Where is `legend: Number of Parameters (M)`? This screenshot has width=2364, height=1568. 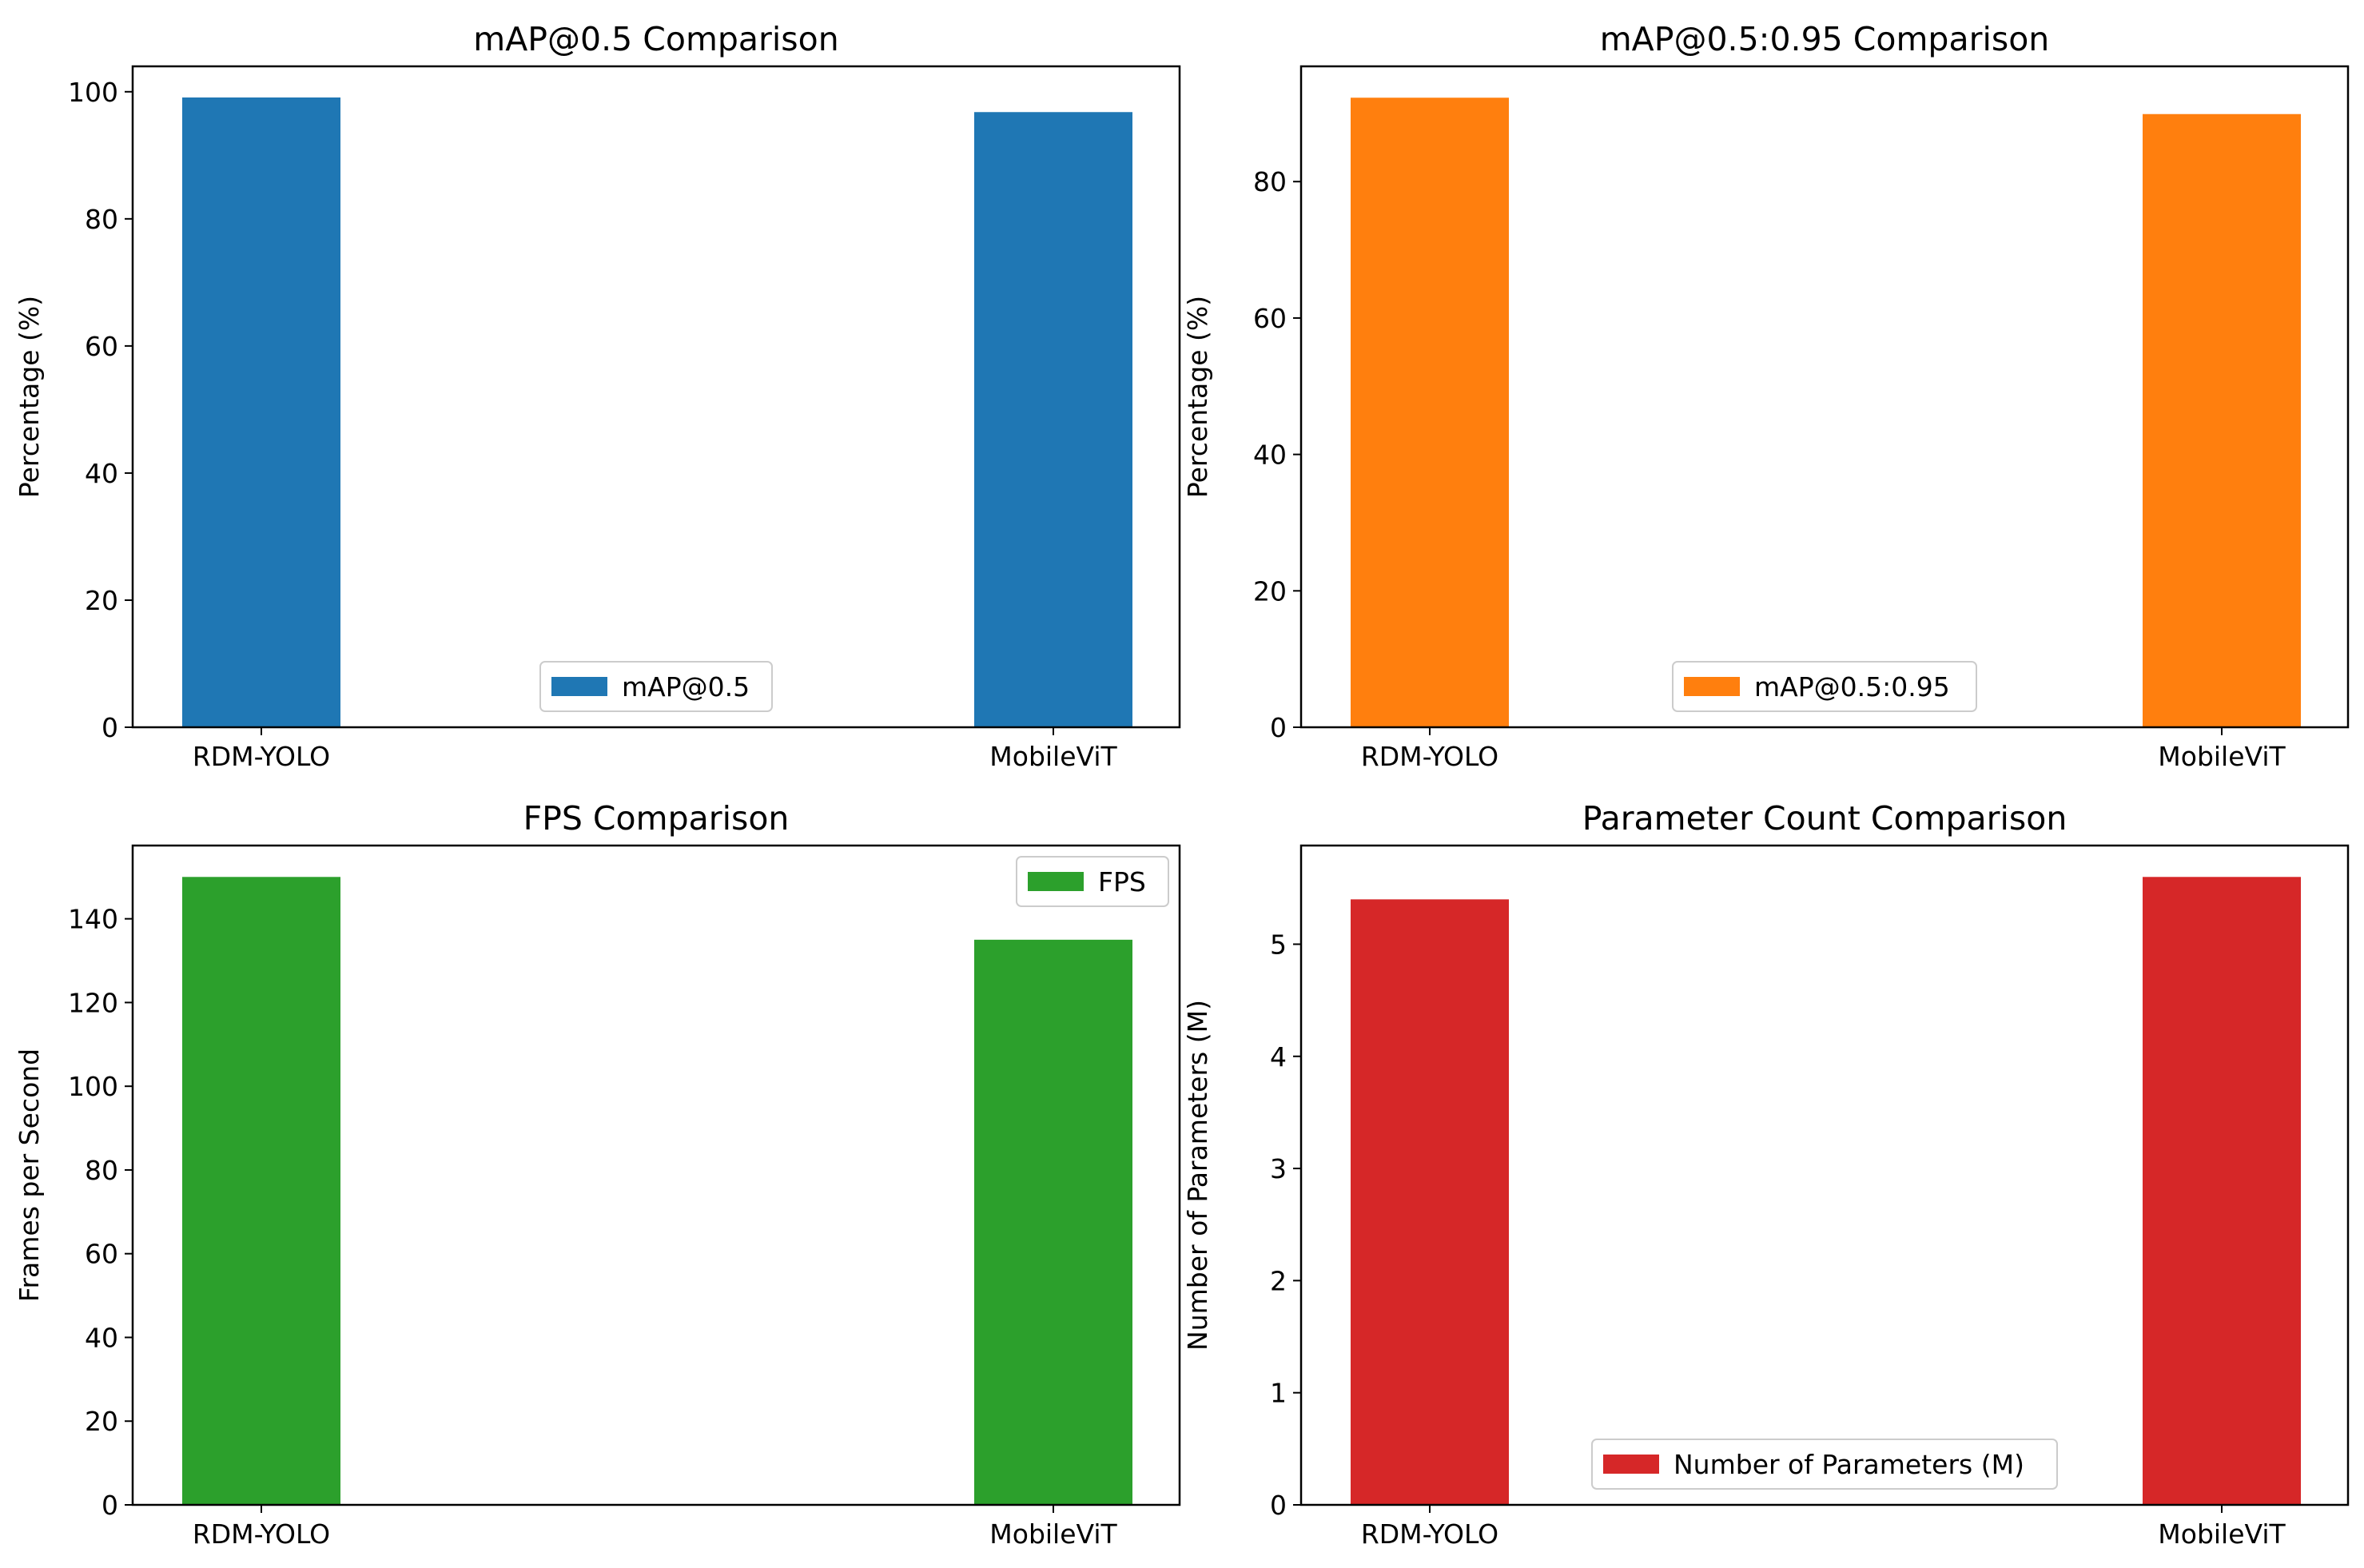 legend: Number of Parameters (M) is located at coordinates (1825, 1464).